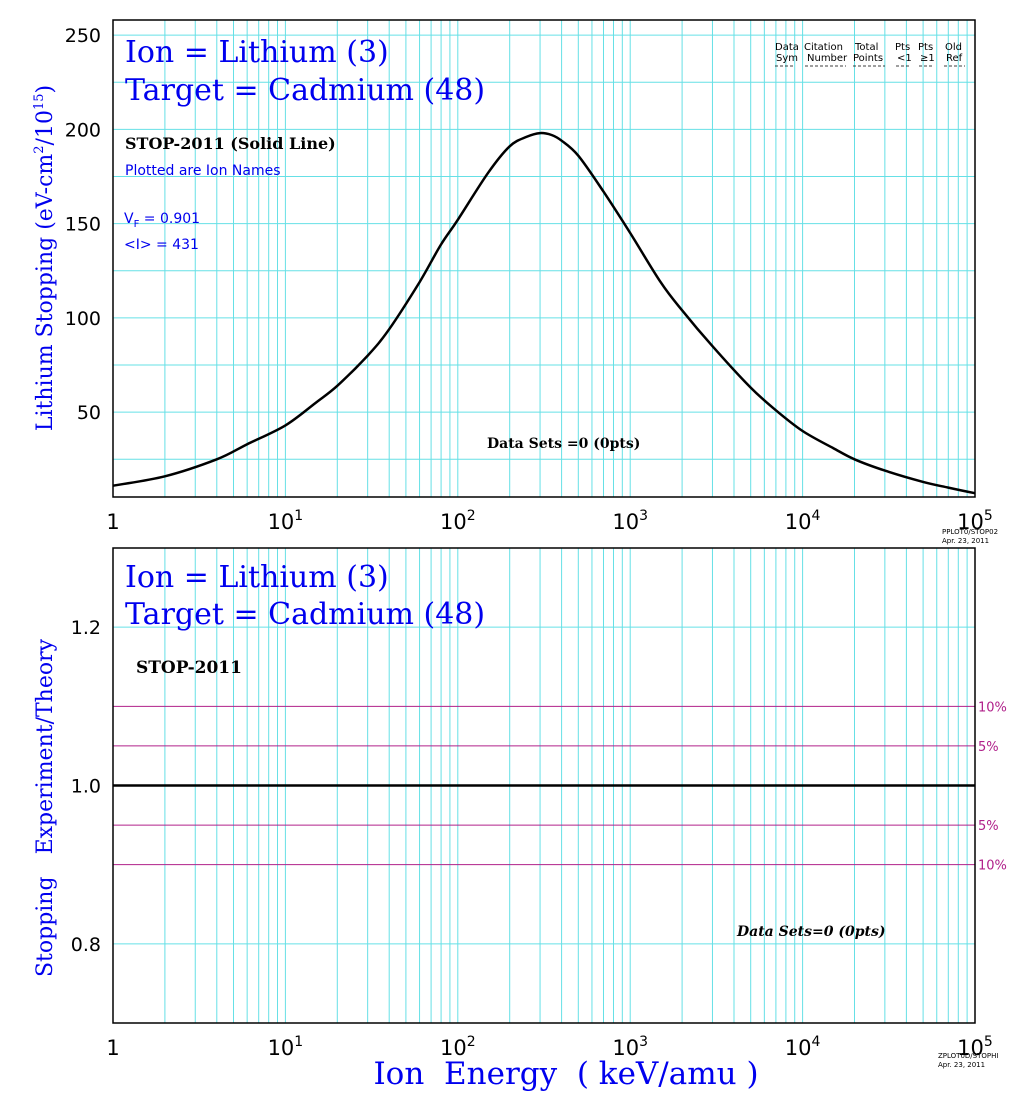  What do you see at coordinates (549, 1047) in the screenshot?
I see `bottom-x-tick-labels: 1 10¹ 10² 10³ 10⁴ 10⁵` at bounding box center [549, 1047].